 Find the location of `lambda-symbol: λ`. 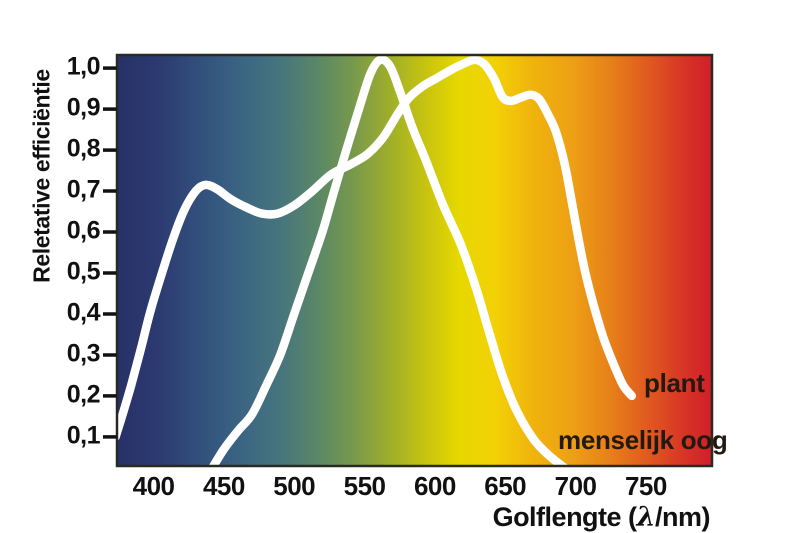

lambda-symbol: λ is located at coordinates (646, 517).